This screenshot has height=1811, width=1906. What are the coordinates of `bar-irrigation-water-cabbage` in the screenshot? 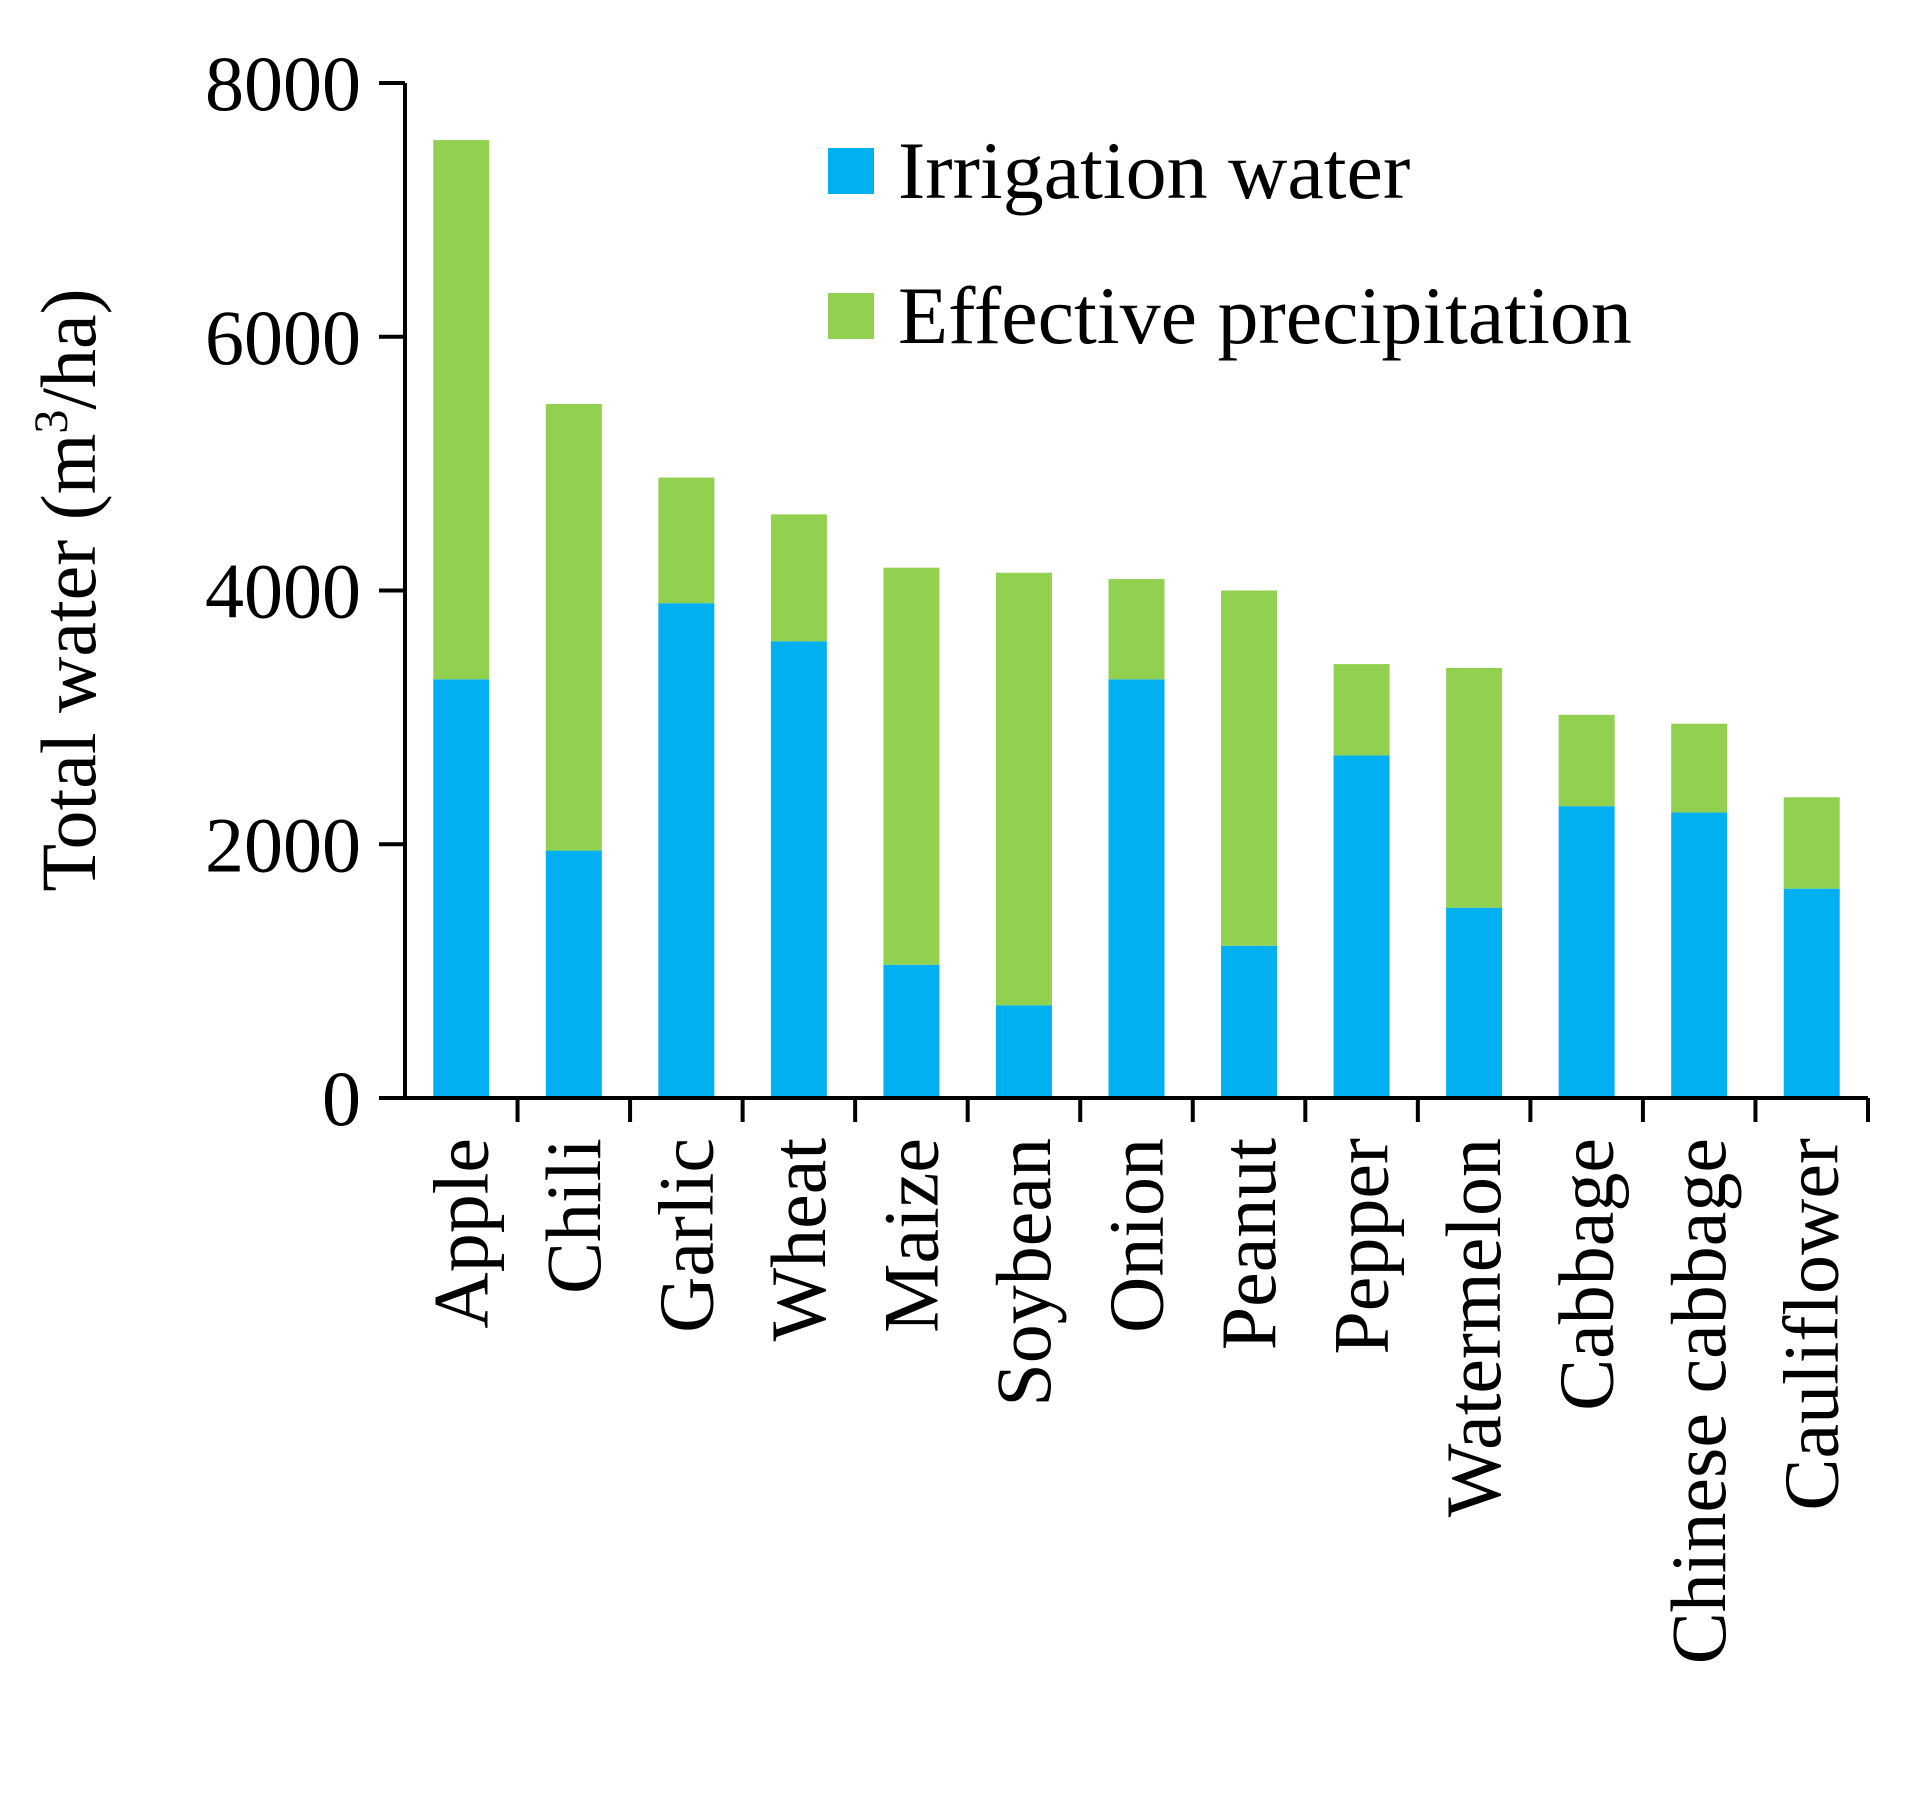 It's located at (1586, 952).